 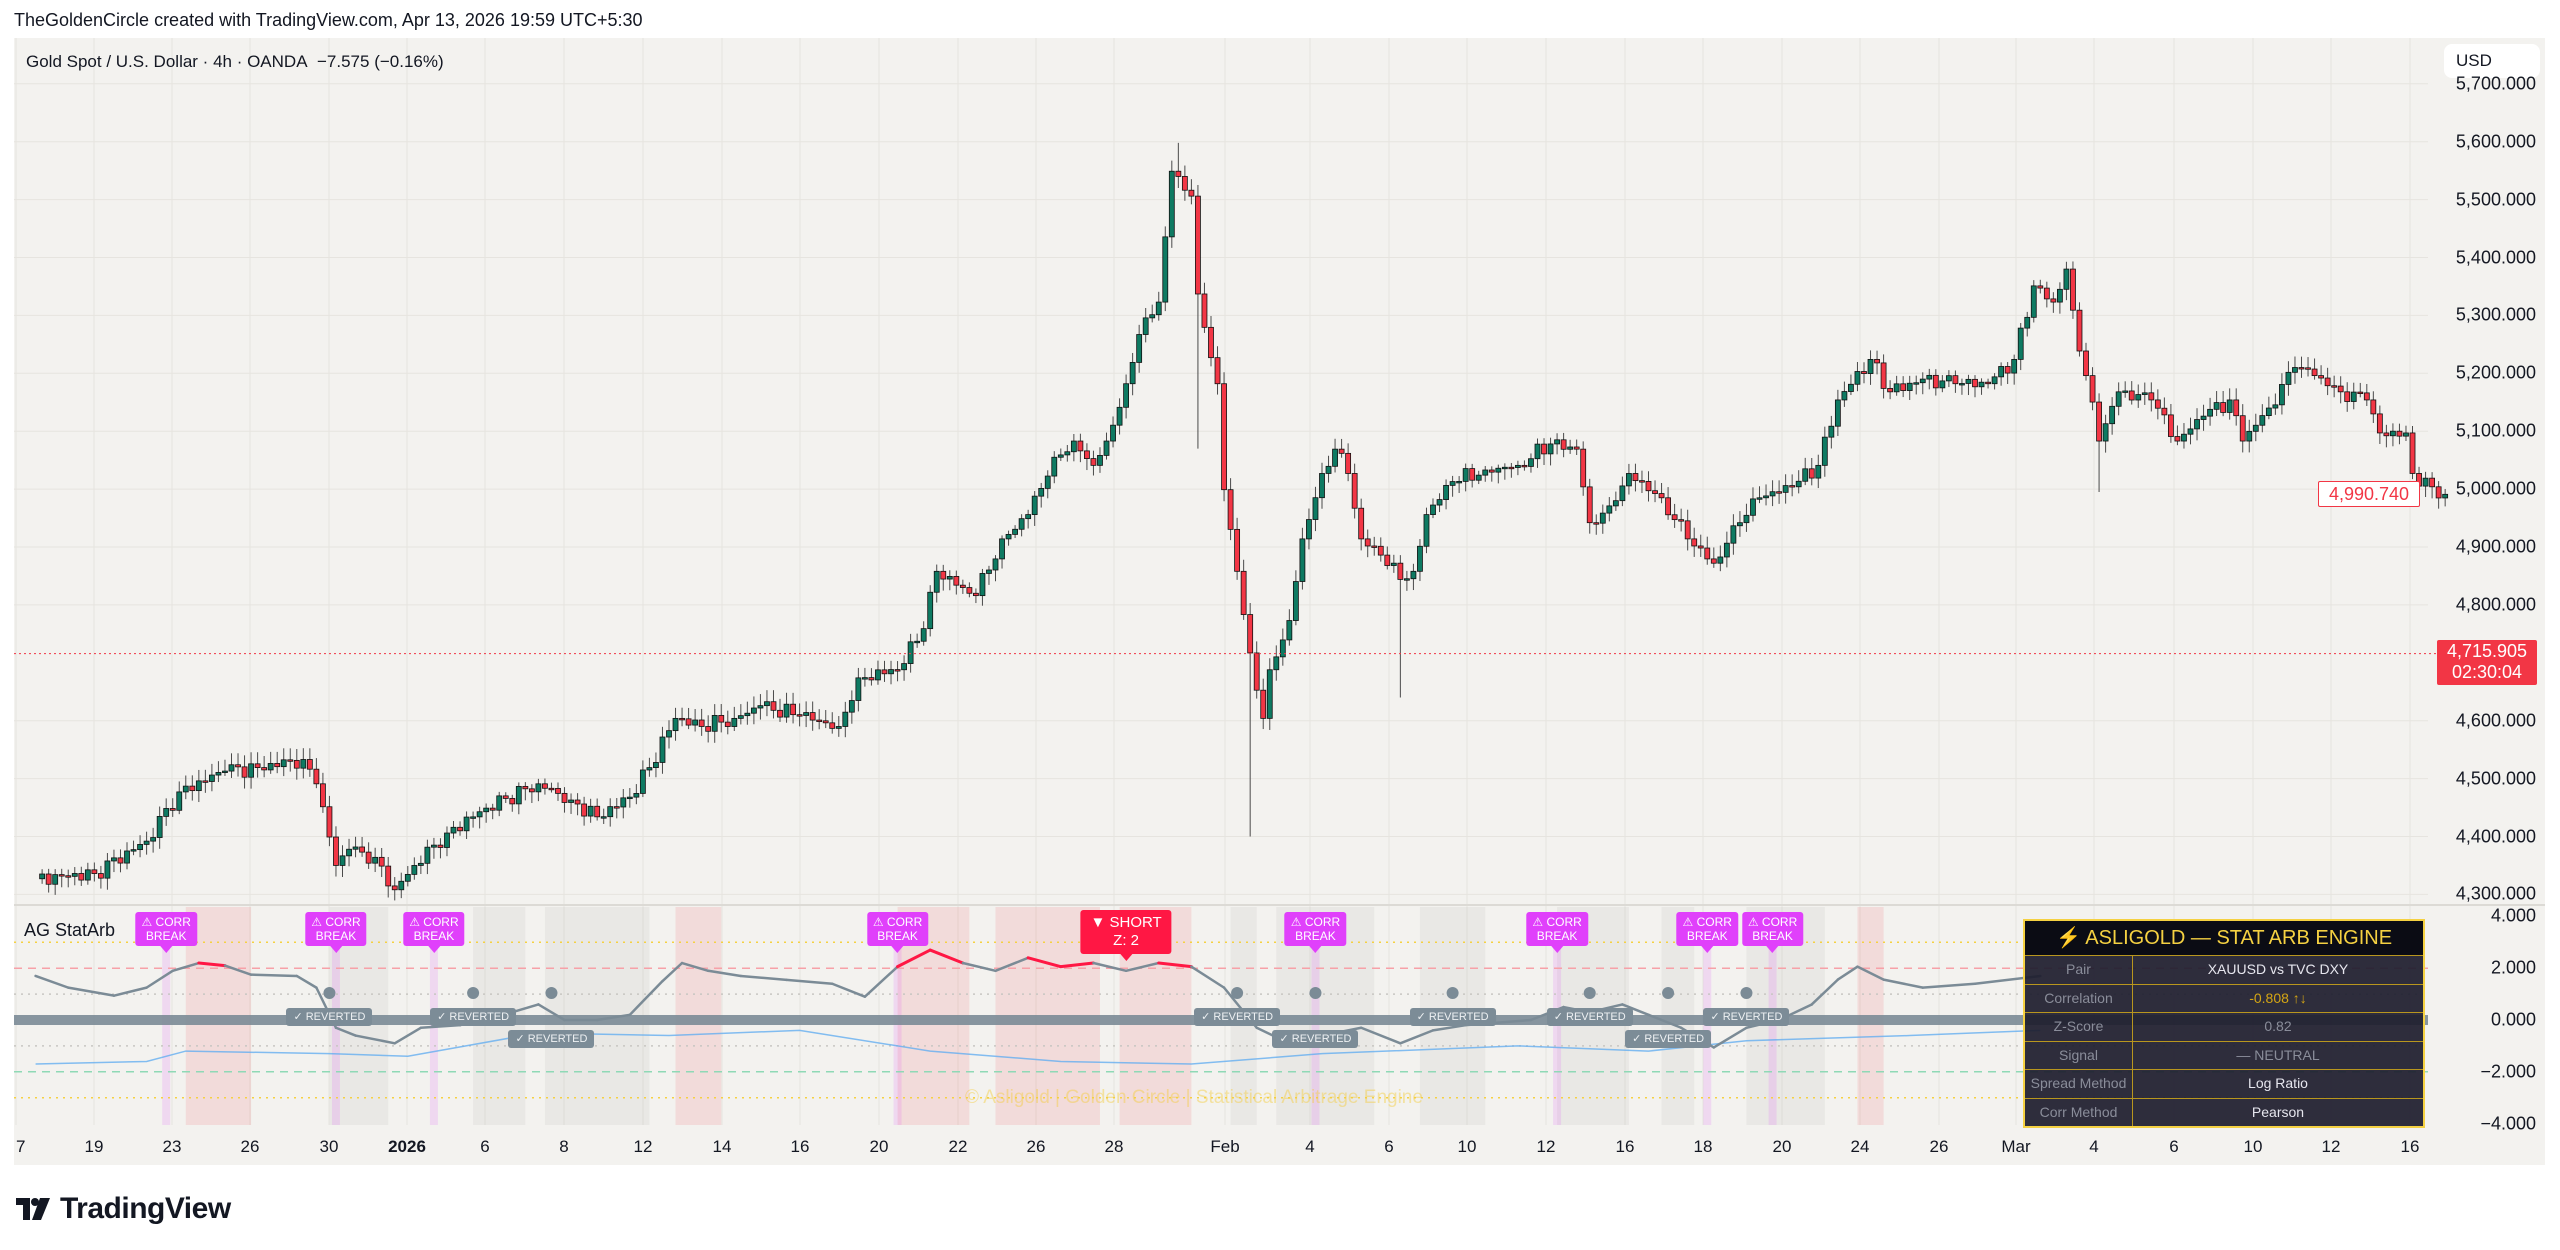 I want to click on time-tick-label: 28, so click(x=1114, y=1146).